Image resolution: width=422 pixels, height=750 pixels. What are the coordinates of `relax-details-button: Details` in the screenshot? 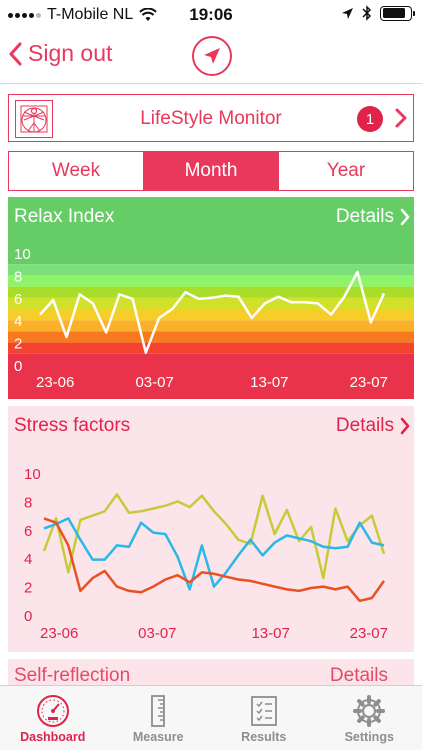 It's located at (373, 217).